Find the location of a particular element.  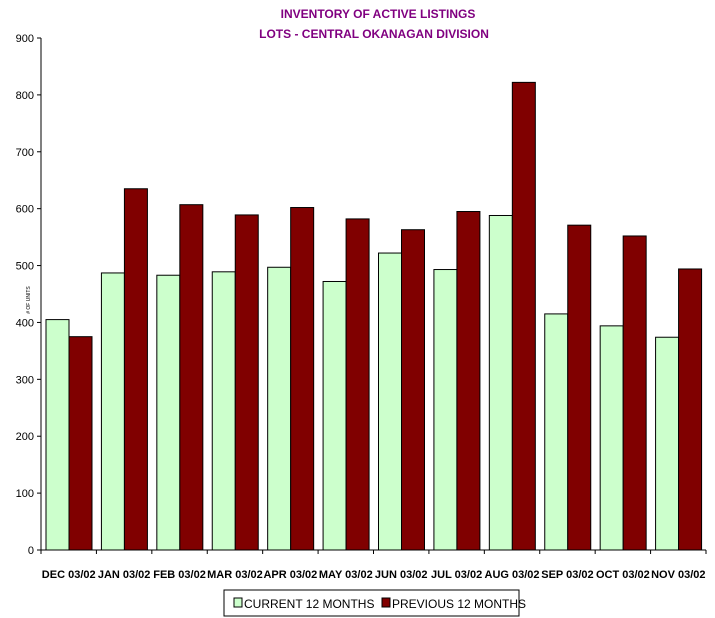

y-tick-label-6: 600 is located at coordinates (25, 210).